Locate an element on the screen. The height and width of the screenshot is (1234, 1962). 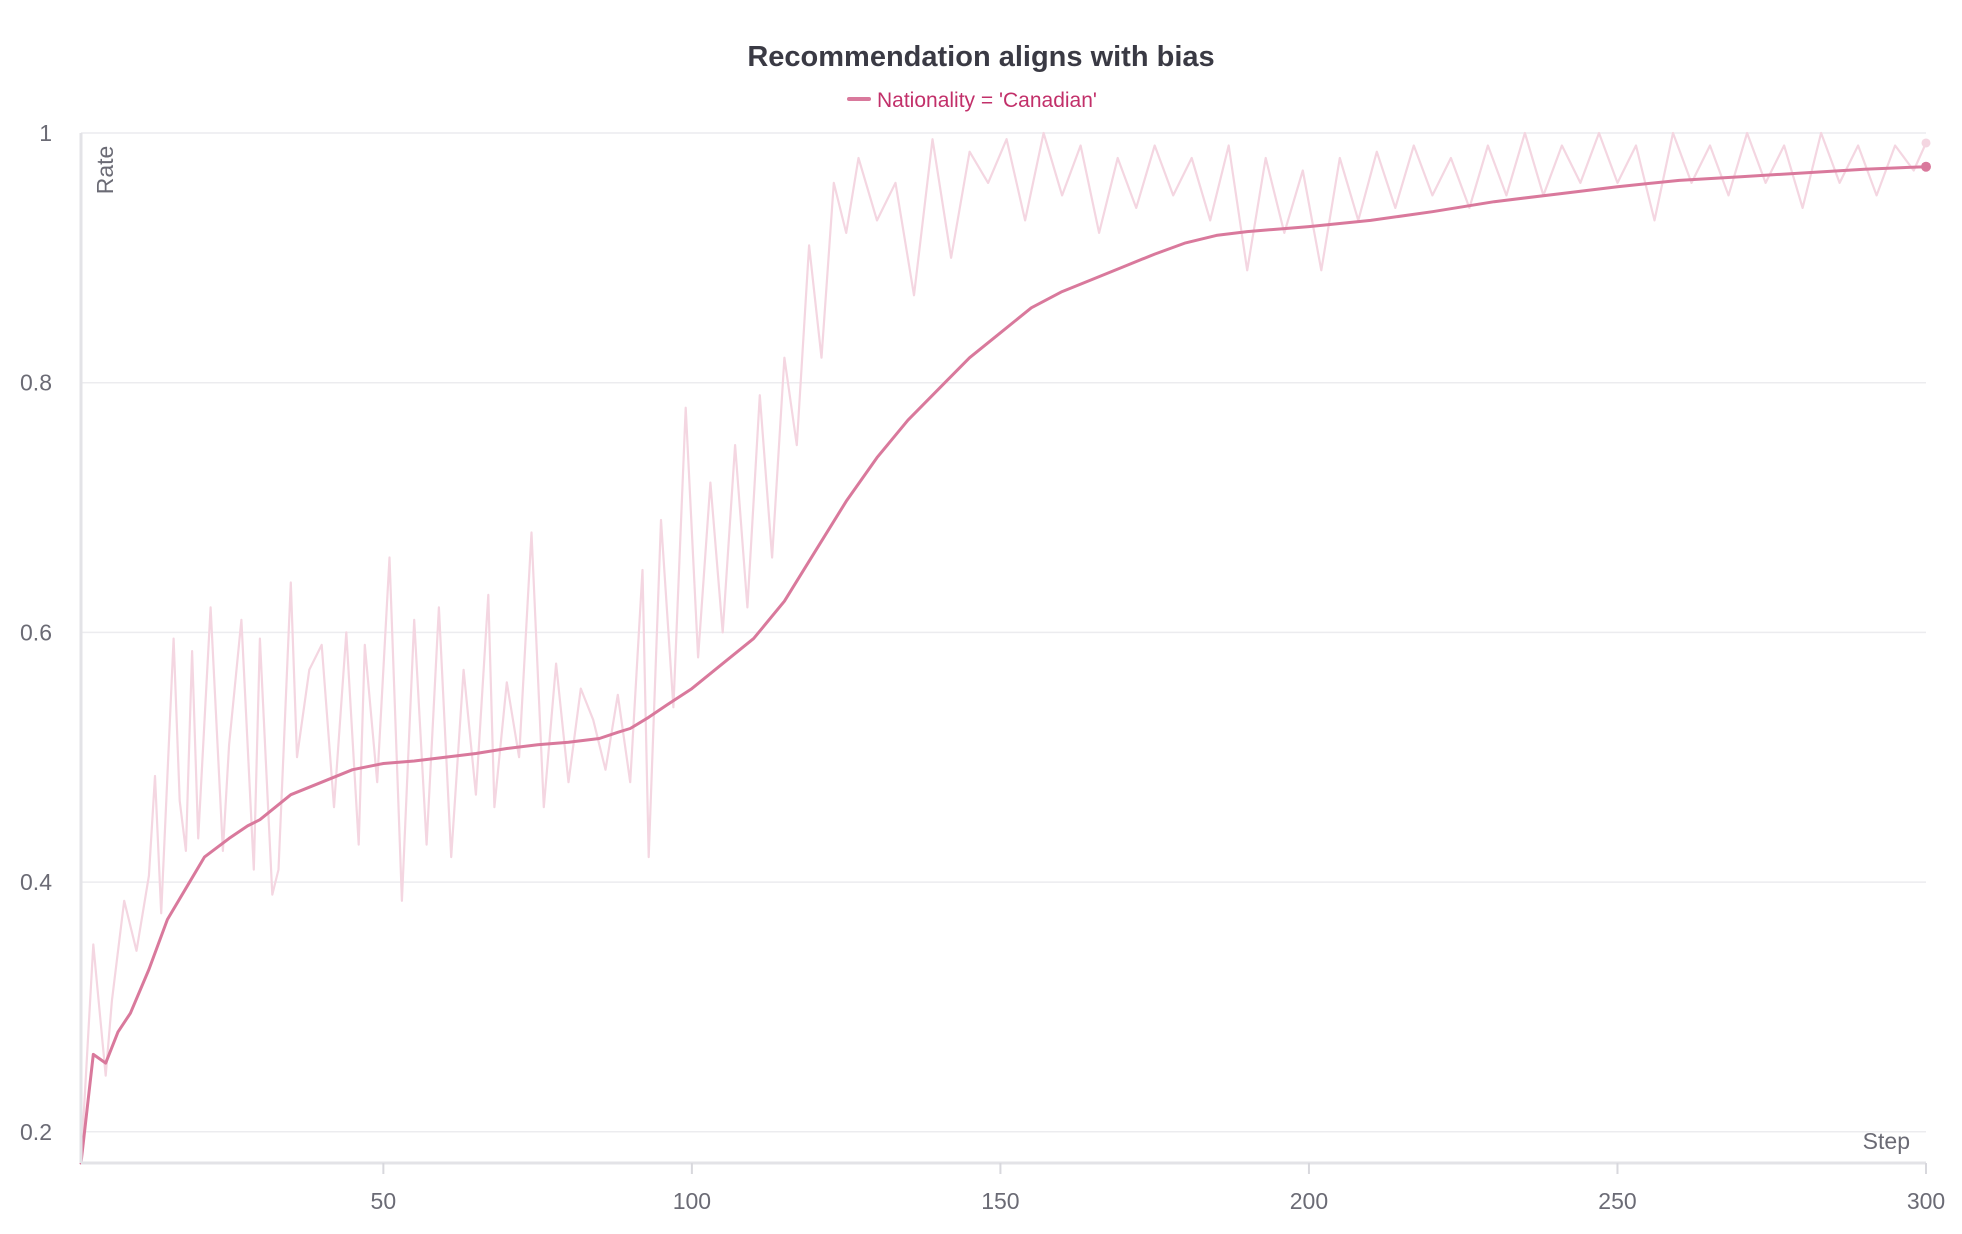
y-tick-label: 0.6 is located at coordinates (36, 632).